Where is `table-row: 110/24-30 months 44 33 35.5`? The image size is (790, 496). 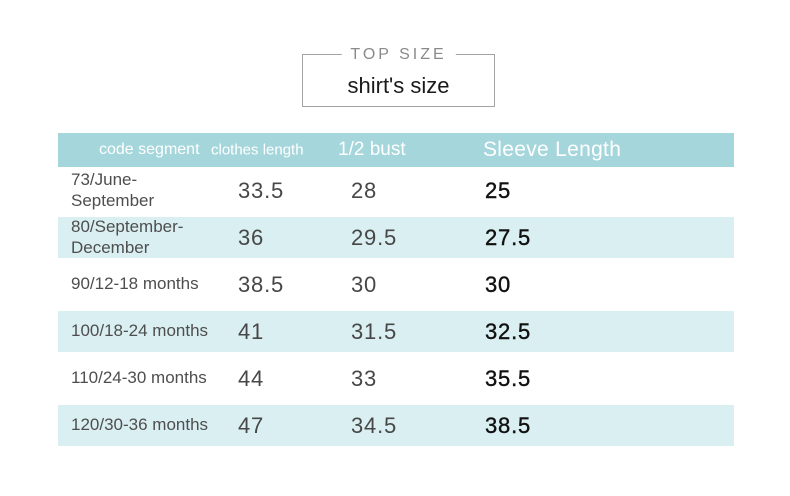
table-row: 110/24-30 months 44 33 35.5 is located at coordinates (396, 378).